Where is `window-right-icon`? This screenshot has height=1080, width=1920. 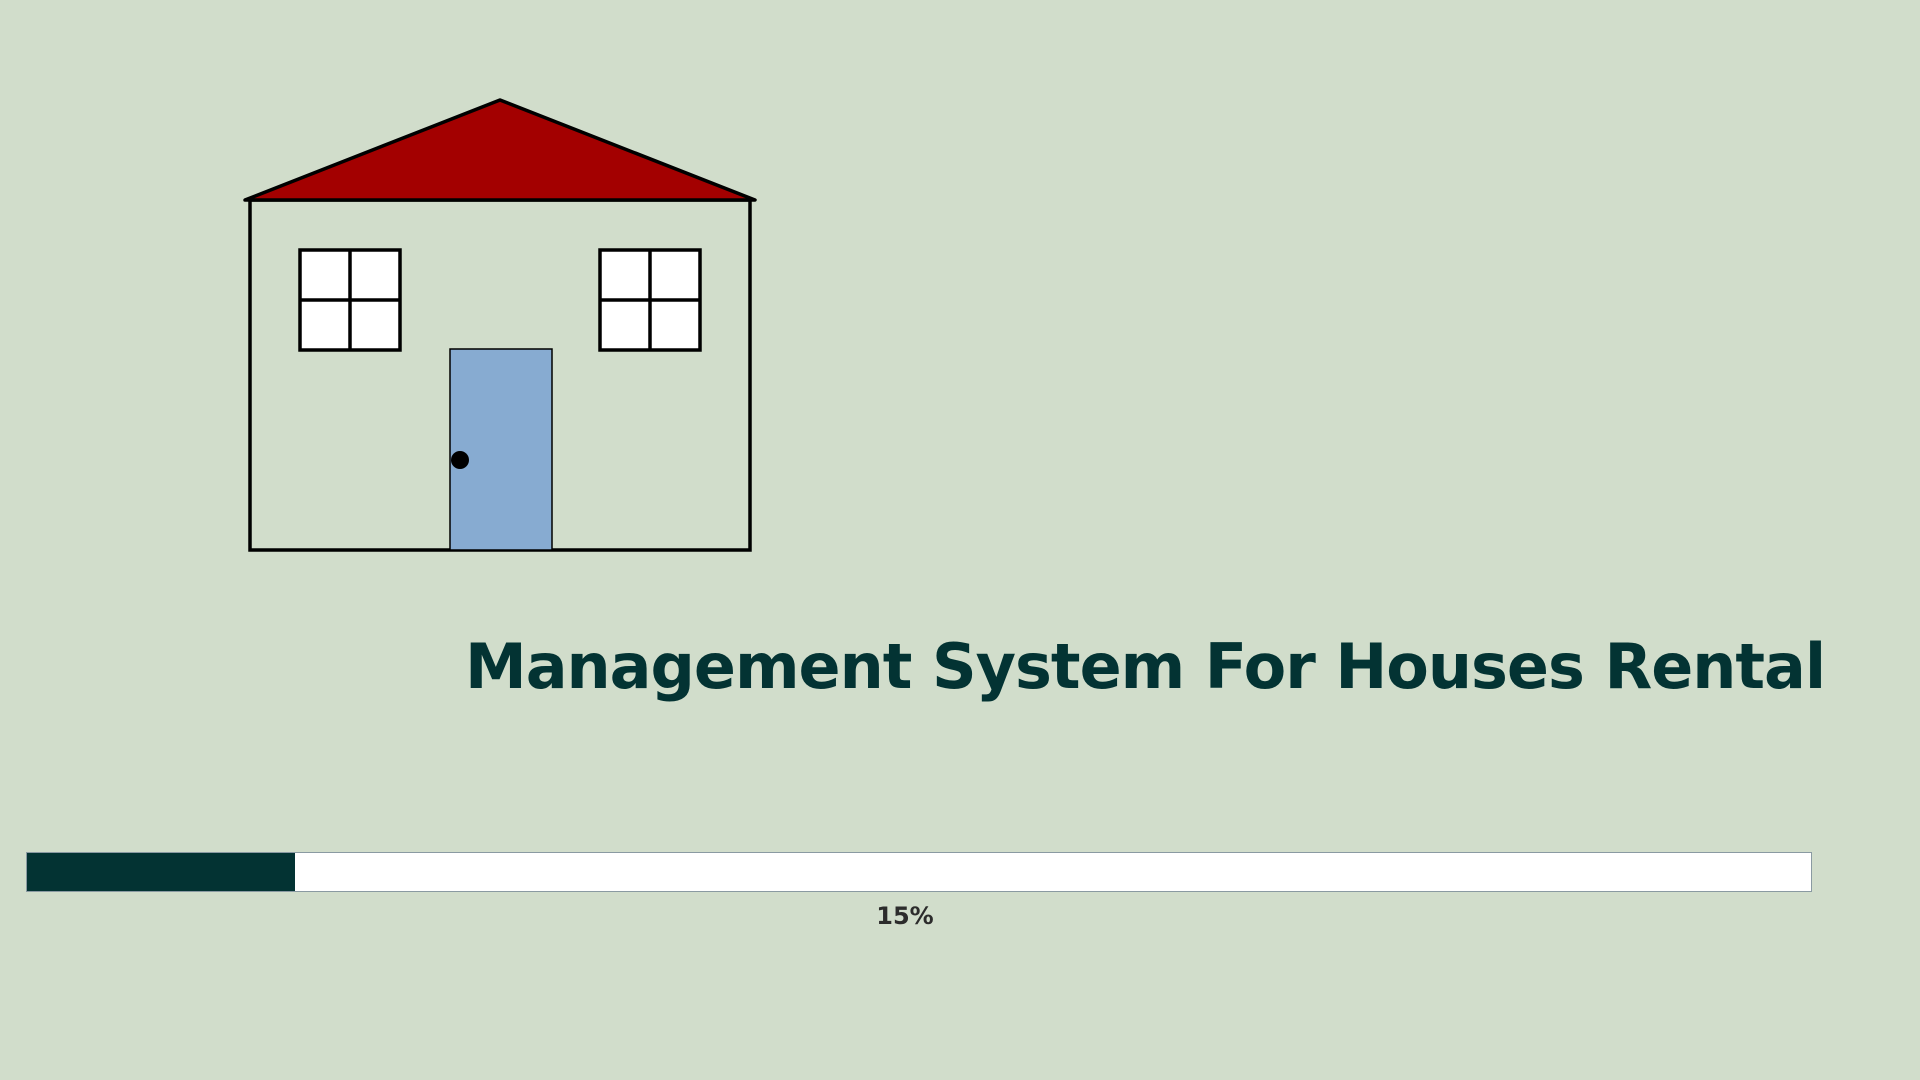
window-right-icon is located at coordinates (650, 300).